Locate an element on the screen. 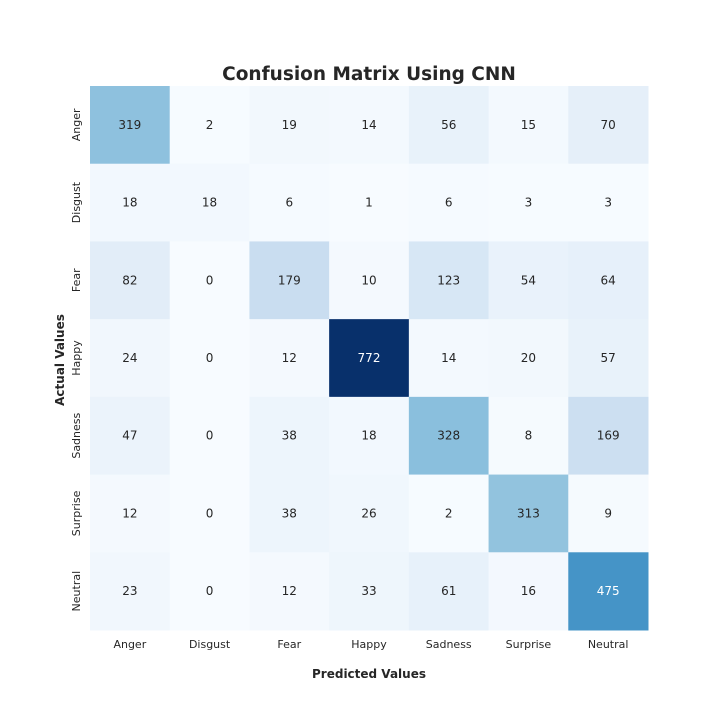 This screenshot has height=720, width=720. cell-value-label: 123 is located at coordinates (448, 280).